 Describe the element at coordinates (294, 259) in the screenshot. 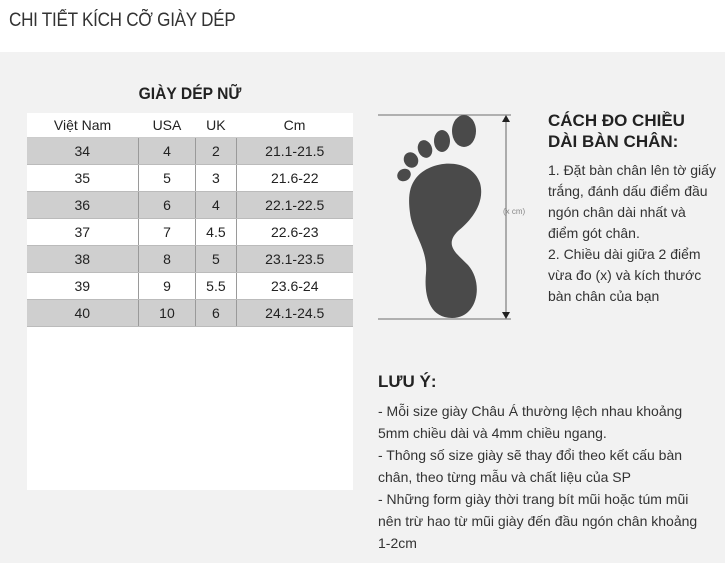

I see `table-cell: 23.1-23.5` at that location.